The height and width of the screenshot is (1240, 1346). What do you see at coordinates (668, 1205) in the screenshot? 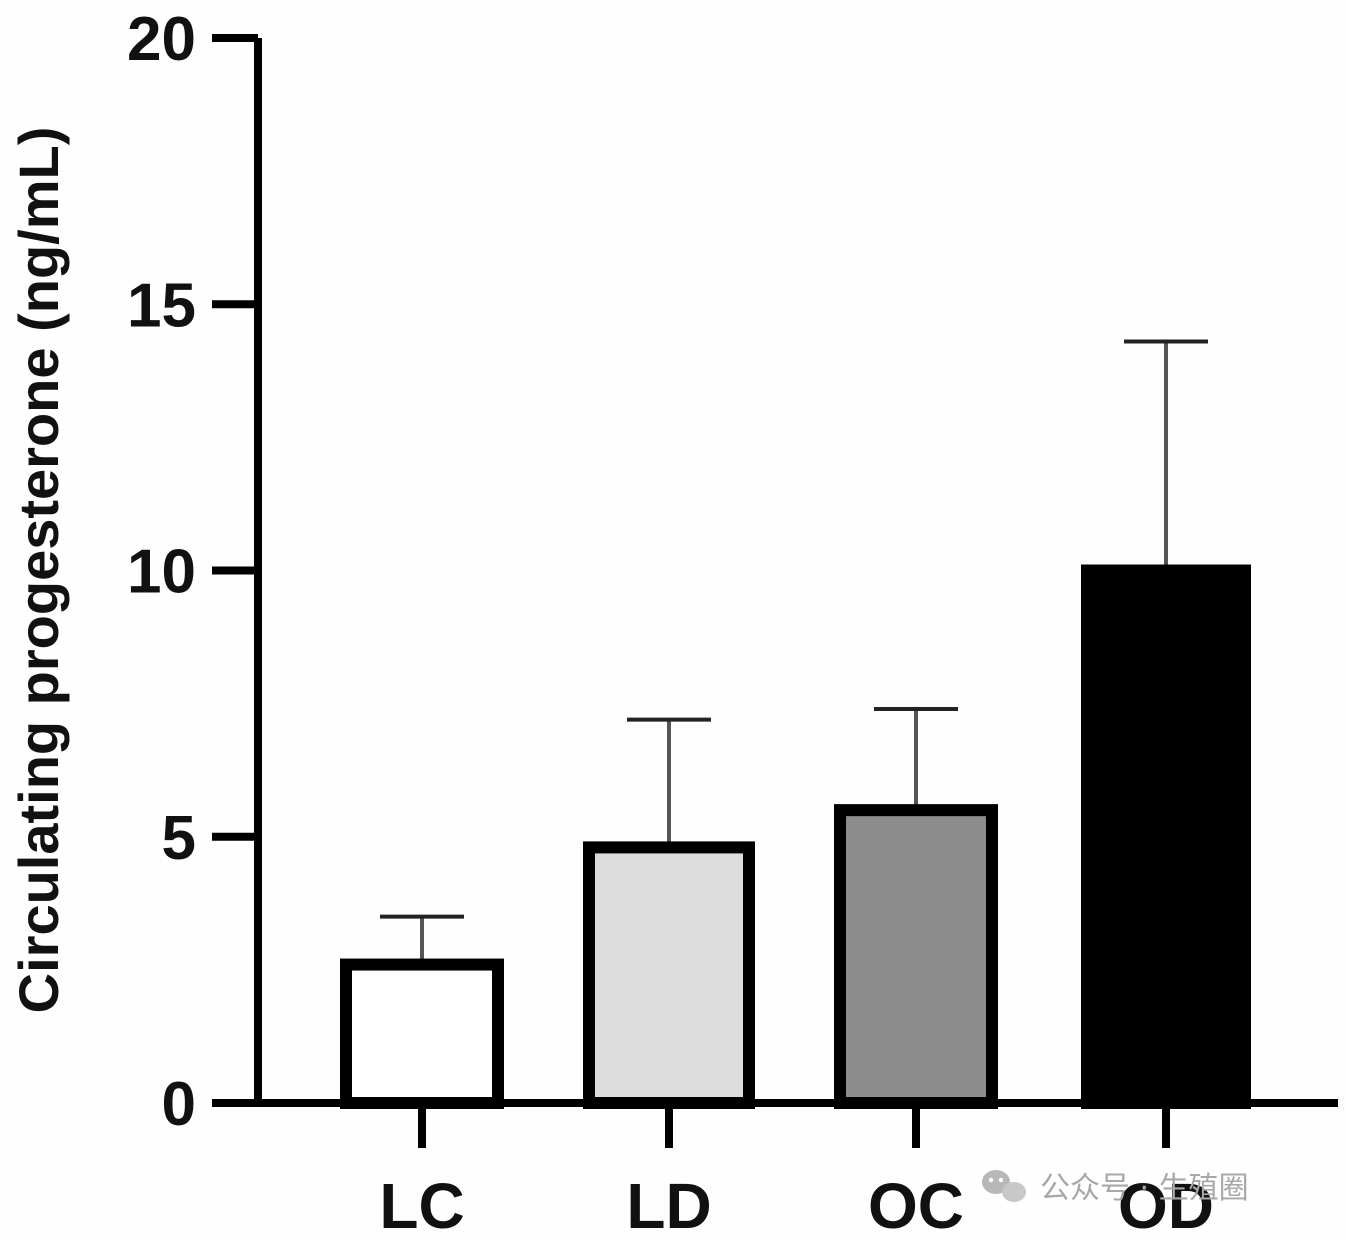
I see `x-tick-label: LD` at bounding box center [668, 1205].